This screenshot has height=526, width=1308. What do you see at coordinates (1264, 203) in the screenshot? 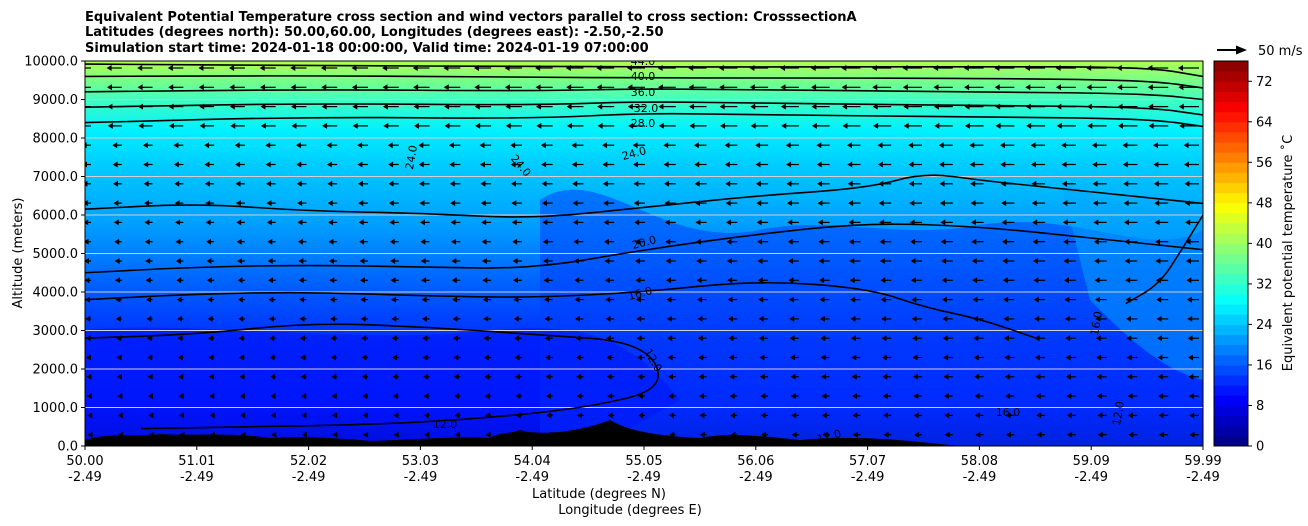
I see `colorbar-tick-label: 48` at bounding box center [1264, 203].